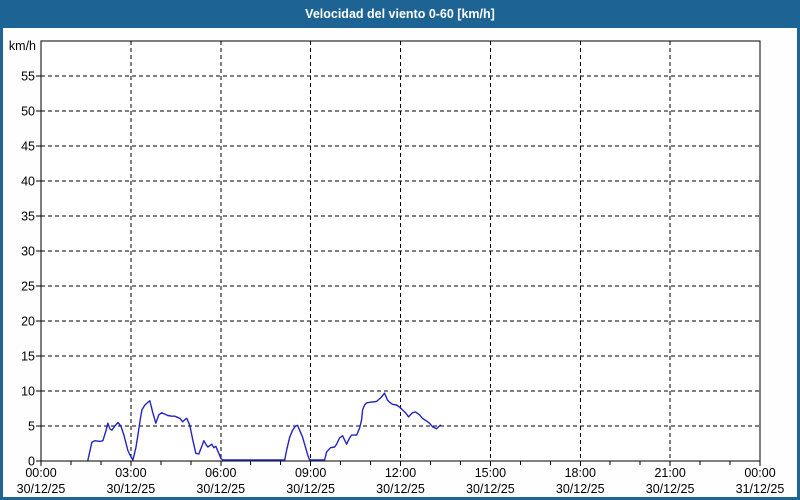 The image size is (800, 500). What do you see at coordinates (28, 287) in the screenshot?
I see `y-tick-label: 25` at bounding box center [28, 287].